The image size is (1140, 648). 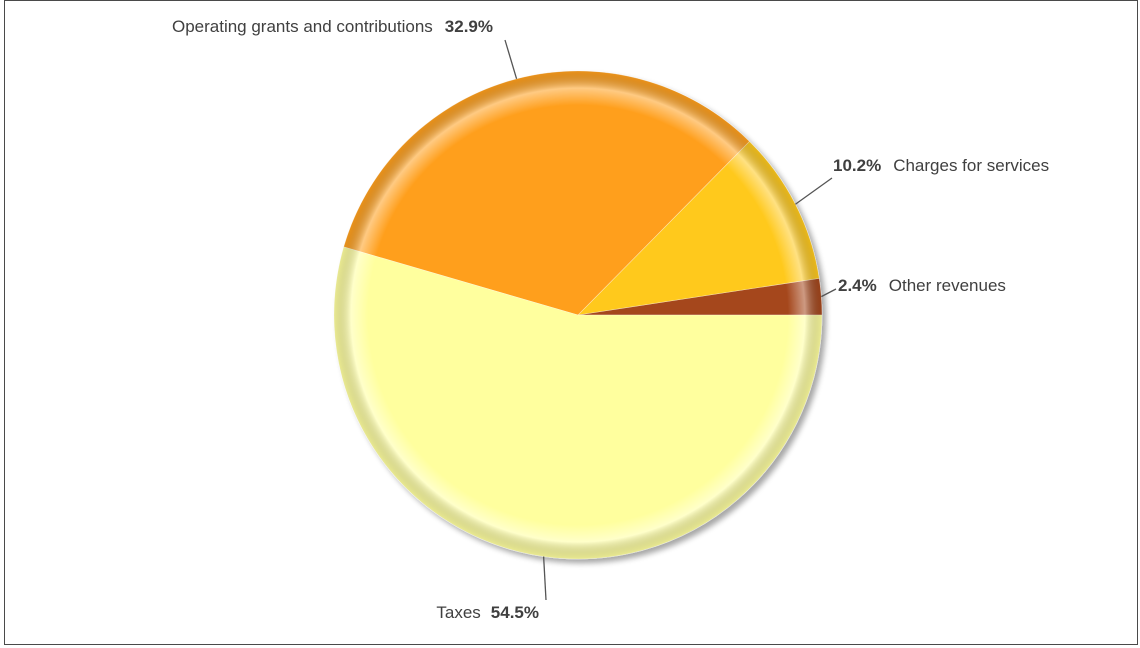 I want to click on slice-label-other-revenues: 2.4% Other revenues, so click(x=922, y=285).